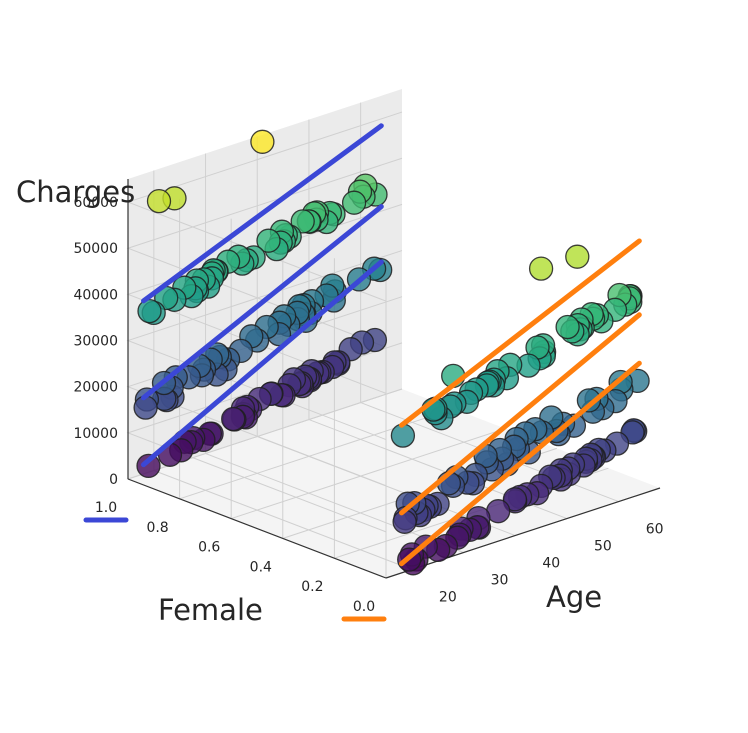 This screenshot has width=748, height=733. I want to click on y-tick-label-2: 0.4, so click(261, 567).